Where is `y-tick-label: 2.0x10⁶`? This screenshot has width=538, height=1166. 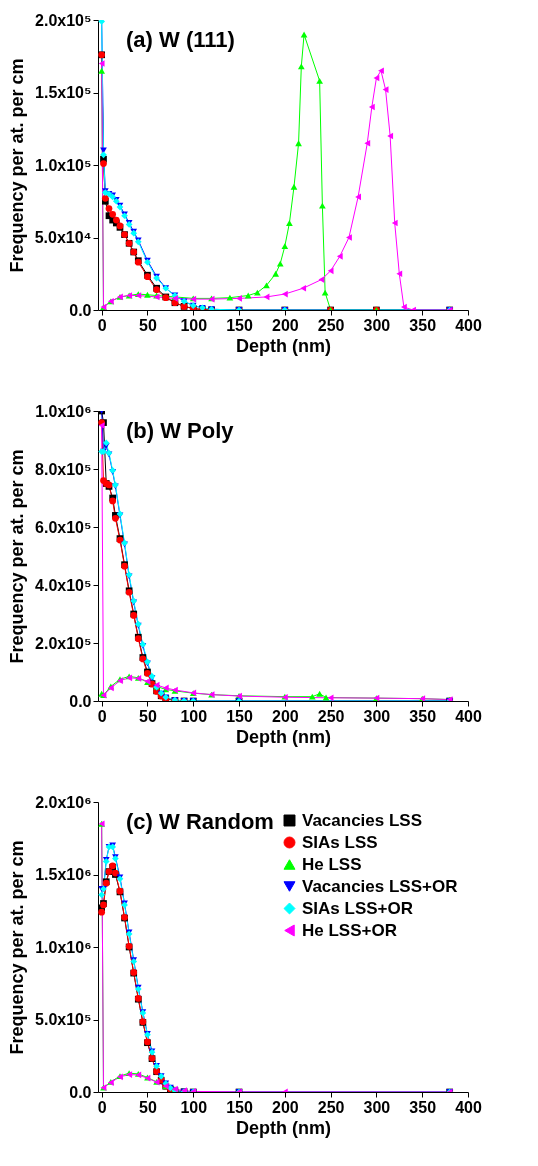 y-tick-label: 2.0x10⁶ is located at coordinates (63, 802).